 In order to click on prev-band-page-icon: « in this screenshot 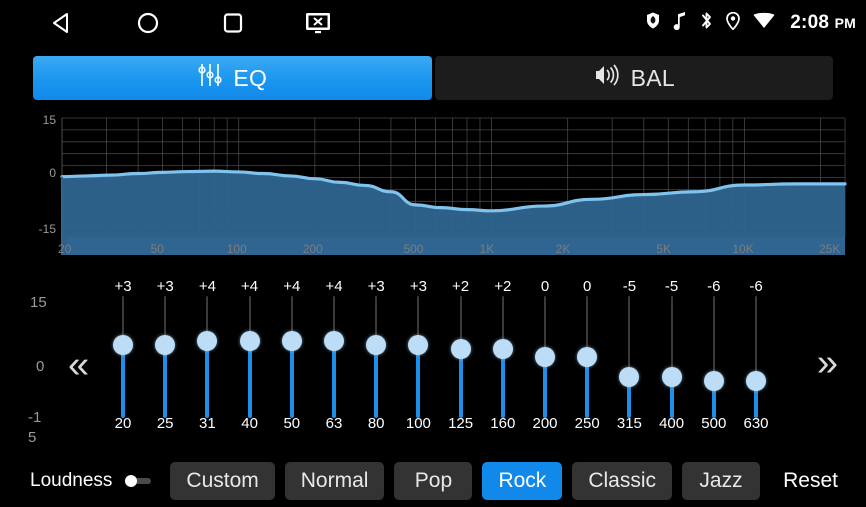, I will do `click(79, 365)`.